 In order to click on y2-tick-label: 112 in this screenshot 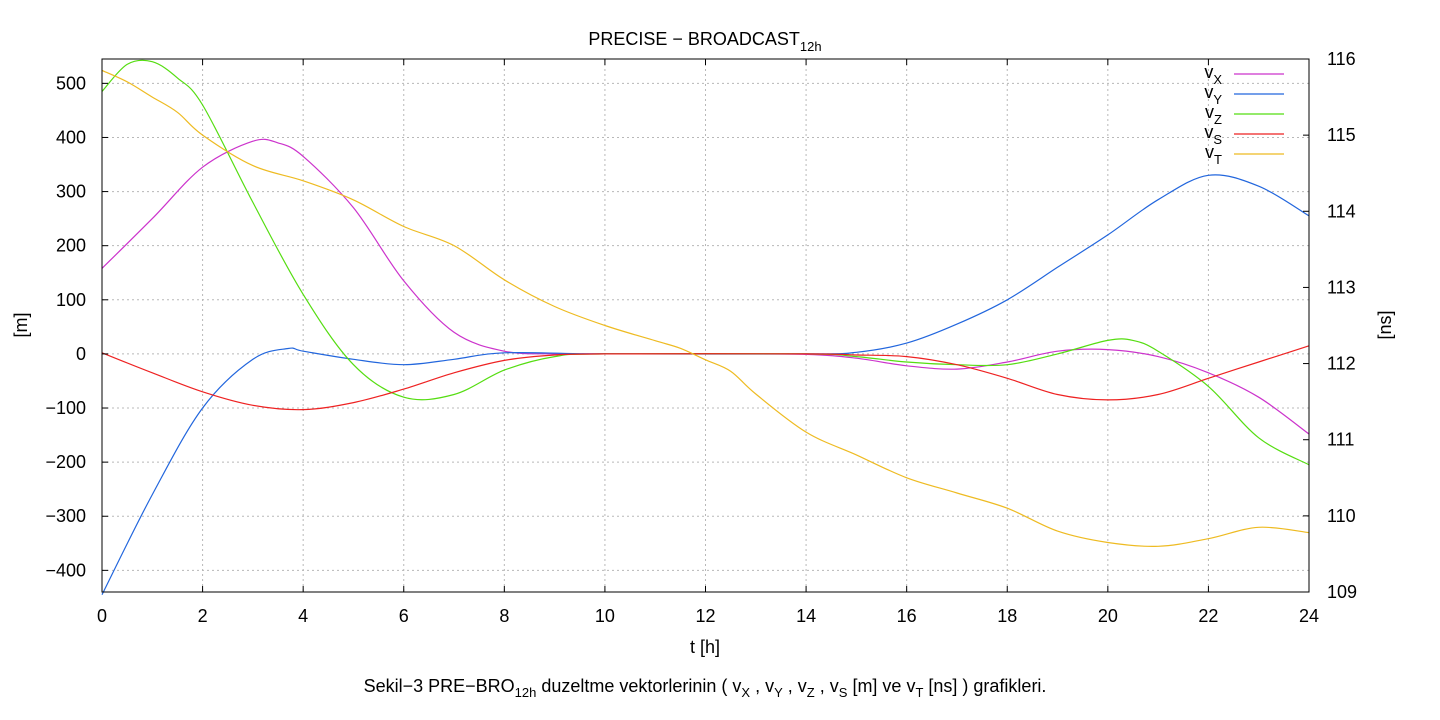, I will do `click(1341, 364)`.